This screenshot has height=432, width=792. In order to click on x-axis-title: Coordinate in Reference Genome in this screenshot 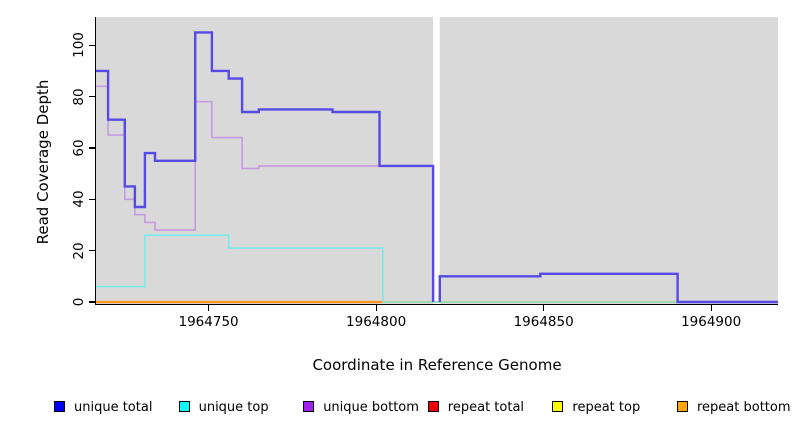, I will do `click(437, 365)`.